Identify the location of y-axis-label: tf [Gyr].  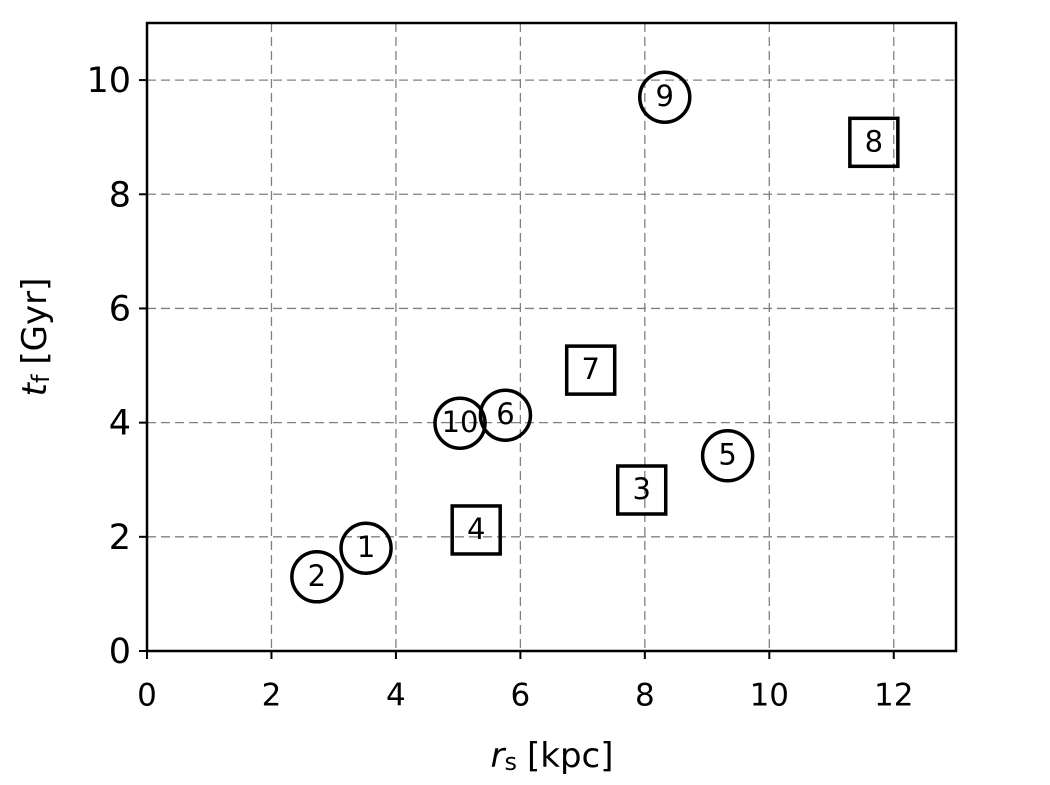
(35, 337).